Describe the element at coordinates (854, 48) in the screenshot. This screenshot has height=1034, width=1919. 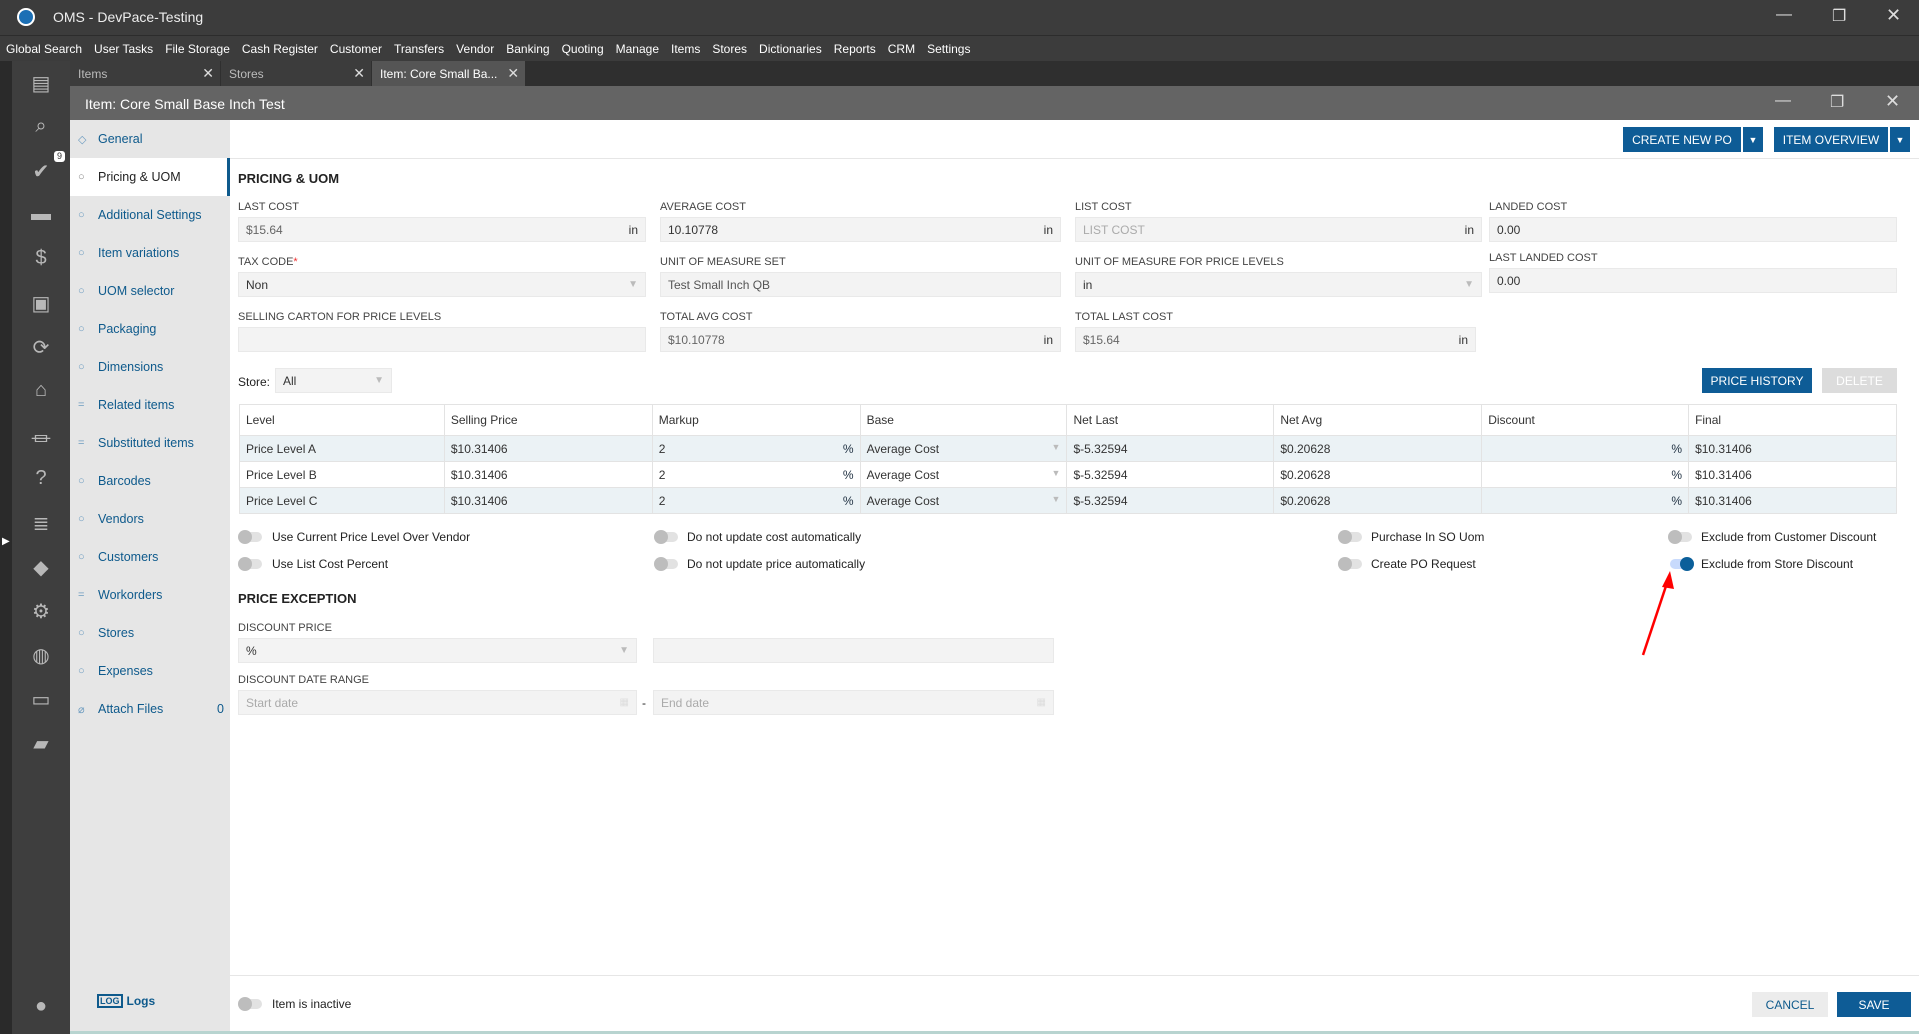
I see `menu-reports: Reports` at that location.